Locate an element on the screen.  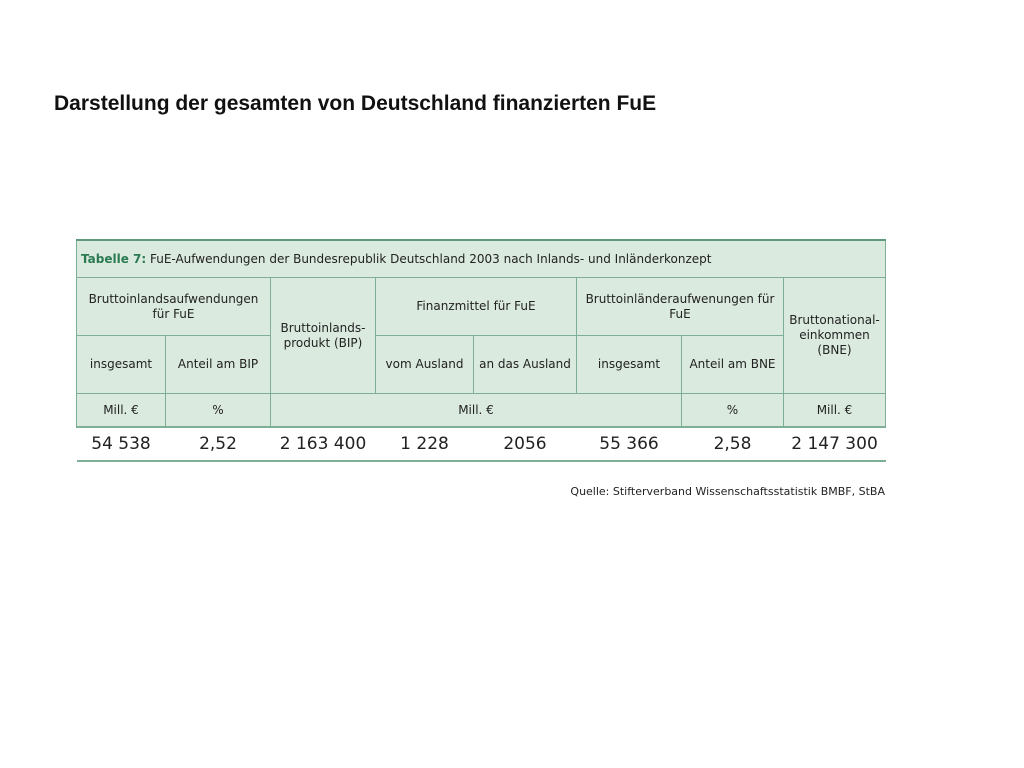
unit-mill-euro-mid: Mill. € is located at coordinates (476, 410).